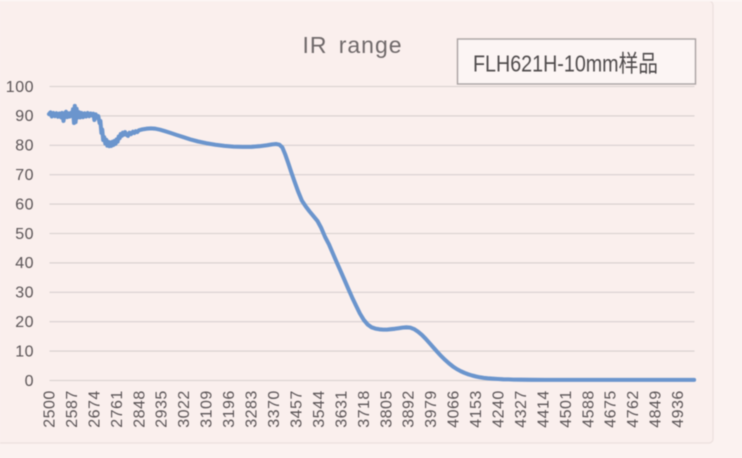 The height and width of the screenshot is (458, 742). What do you see at coordinates (566, 409) in the screenshot?
I see `svg-text: 4501` at bounding box center [566, 409].